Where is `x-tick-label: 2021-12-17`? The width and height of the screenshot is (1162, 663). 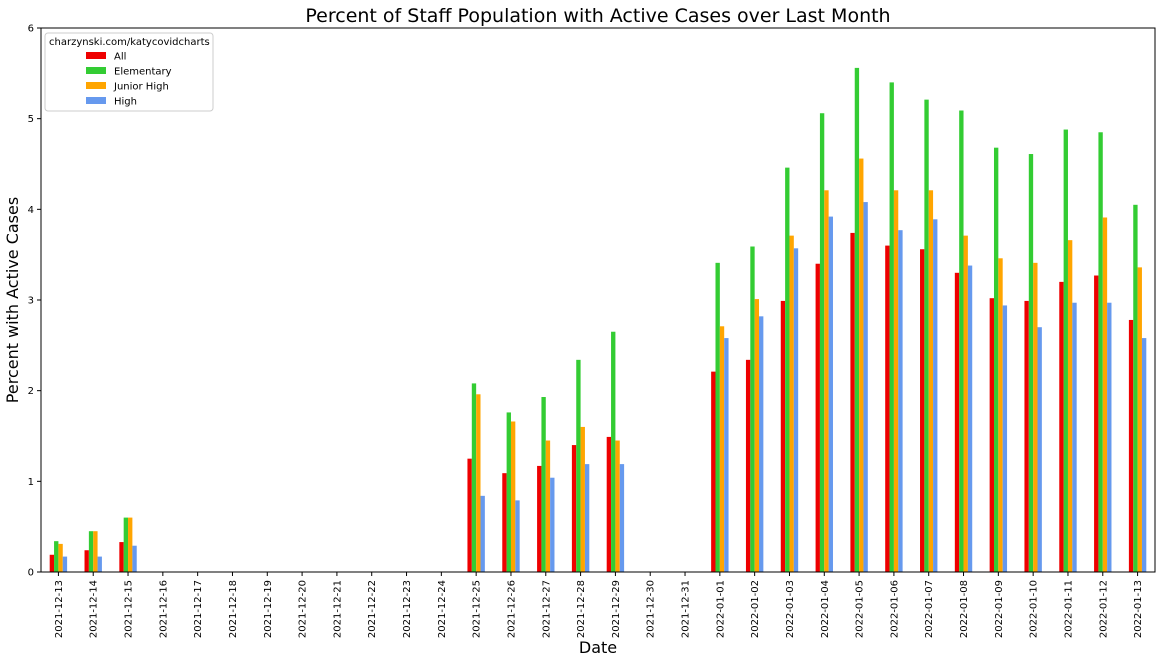 x-tick-label: 2021-12-17 is located at coordinates (198, 609).